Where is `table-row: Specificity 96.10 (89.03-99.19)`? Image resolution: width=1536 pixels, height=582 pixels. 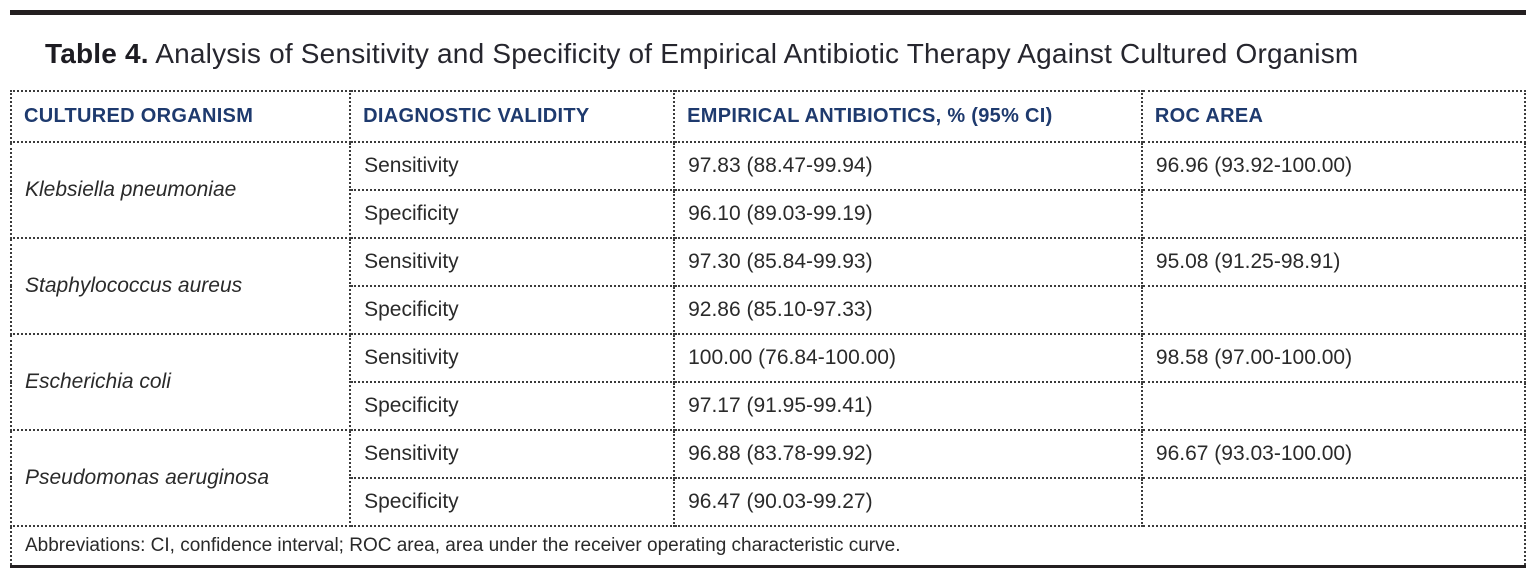
table-row: Specificity 96.10 (89.03-99.19) is located at coordinates (769, 214).